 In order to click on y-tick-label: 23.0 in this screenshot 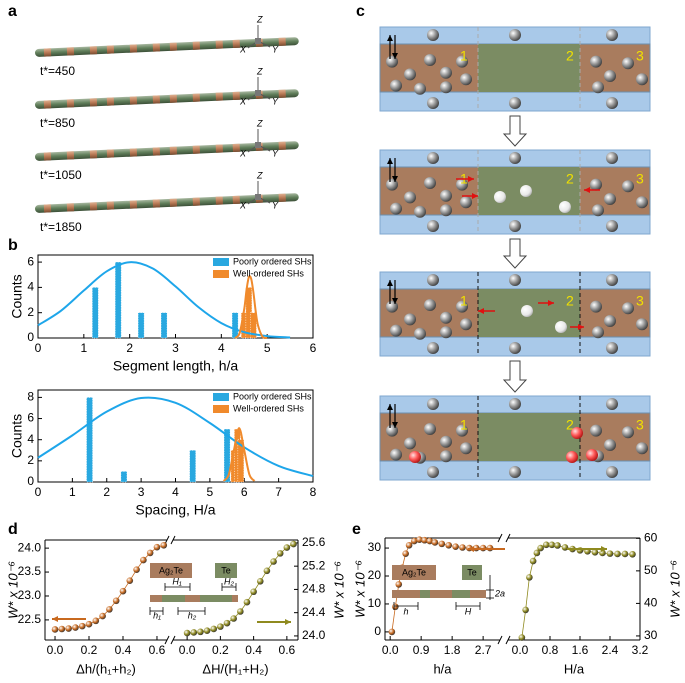, I will do `click(30, 595)`.